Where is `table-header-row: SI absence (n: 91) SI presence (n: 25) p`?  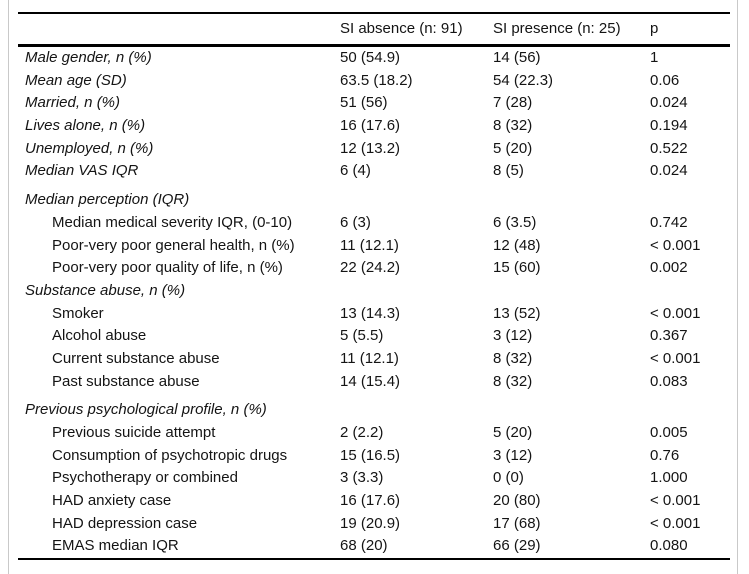
table-header-row: SI absence (n: 91) SI presence (n: 25) p is located at coordinates (374, 29).